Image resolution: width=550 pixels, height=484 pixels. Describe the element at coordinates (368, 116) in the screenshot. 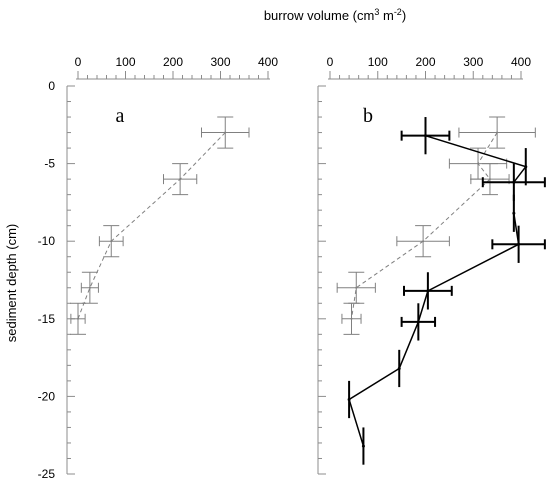

I see `panel-label: b` at that location.